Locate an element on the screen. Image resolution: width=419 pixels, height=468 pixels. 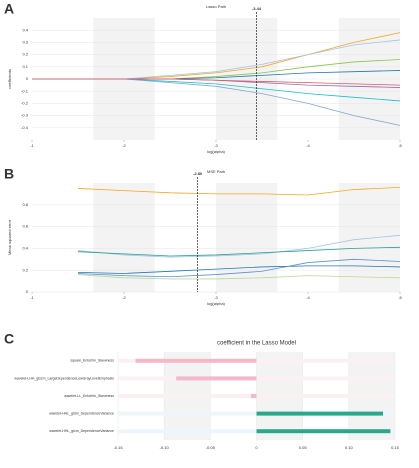
category-label: wavelet-LL_Entorhin_Skewness is located at coordinates (89, 396).